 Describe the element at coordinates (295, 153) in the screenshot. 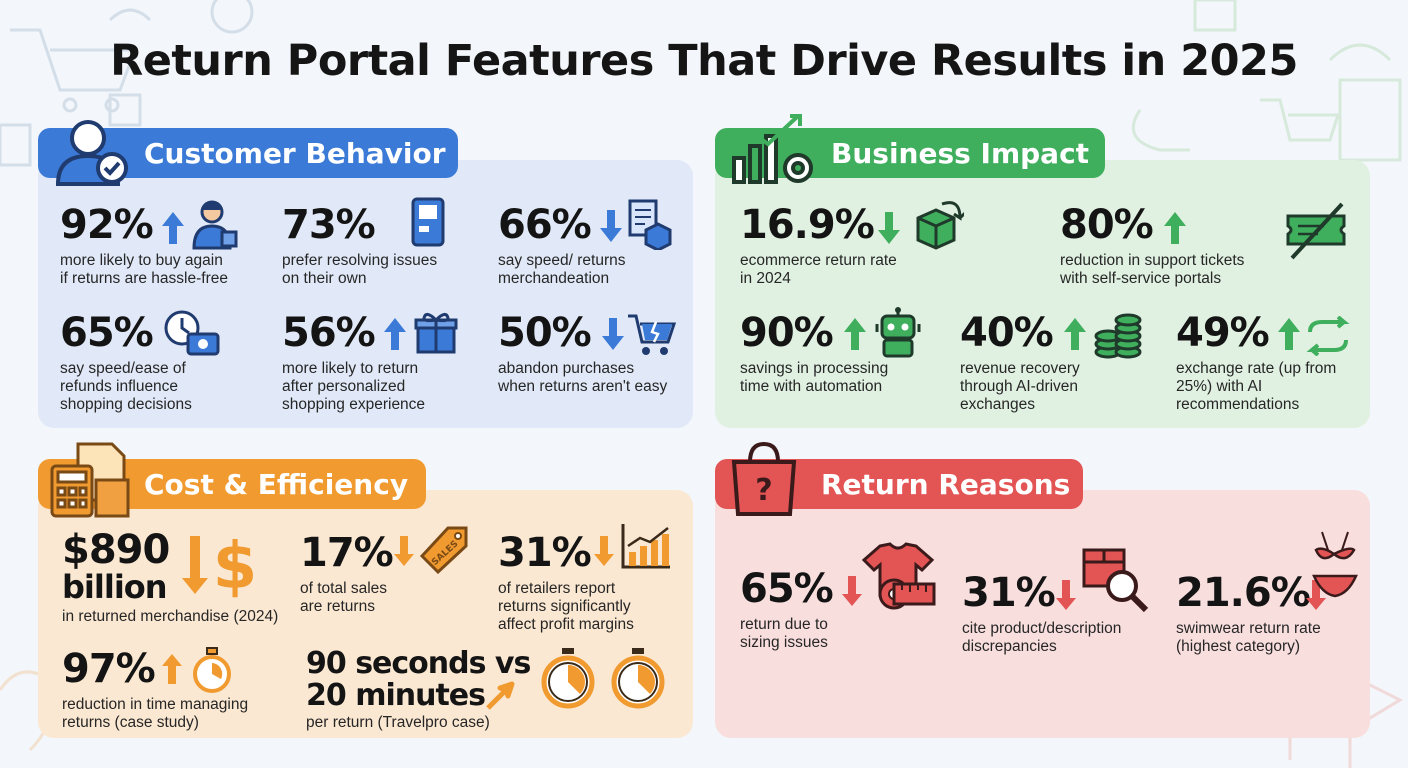

I see `customer-behavior-title: Customer Behavior` at that location.